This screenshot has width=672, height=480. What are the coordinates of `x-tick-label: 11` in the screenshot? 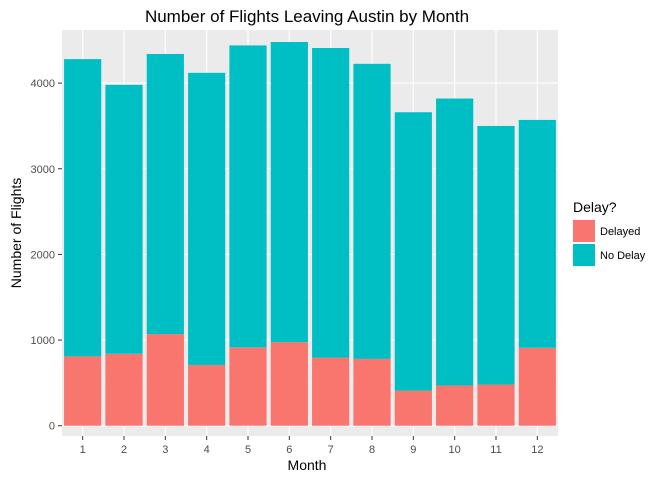 It's located at (495, 450).